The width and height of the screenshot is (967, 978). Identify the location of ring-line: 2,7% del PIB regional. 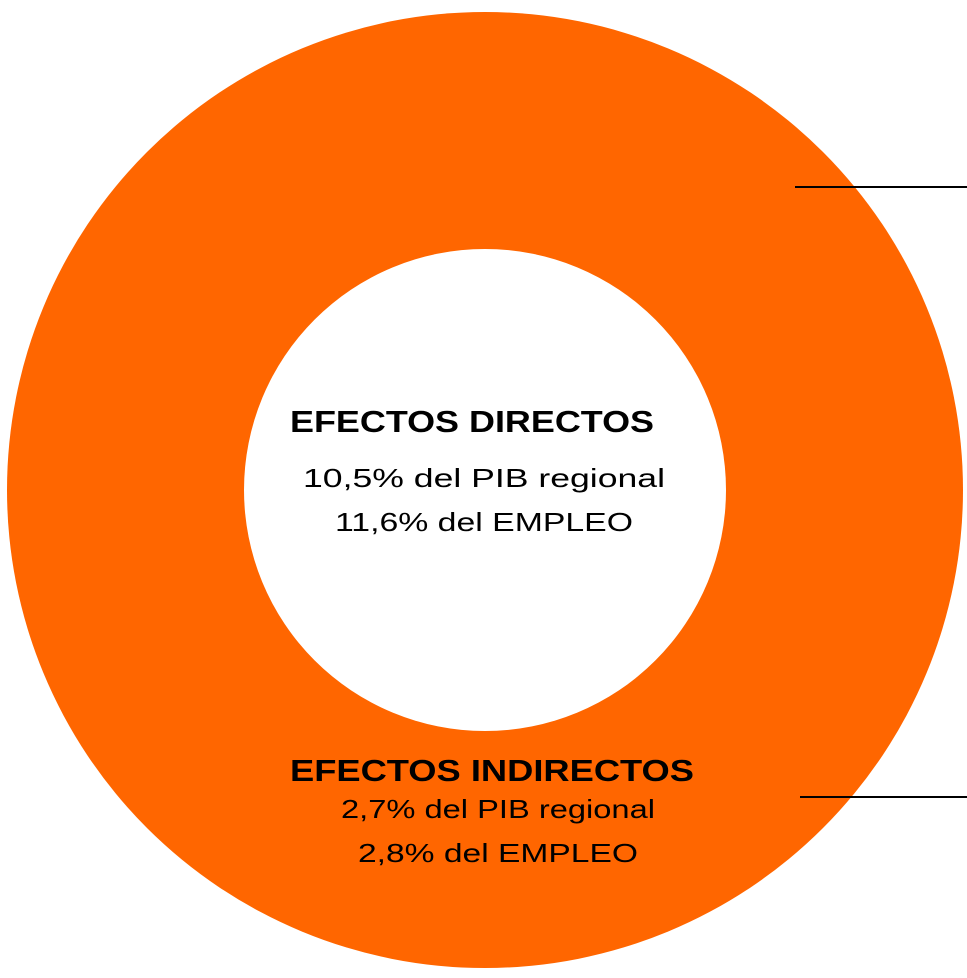
(498, 809).